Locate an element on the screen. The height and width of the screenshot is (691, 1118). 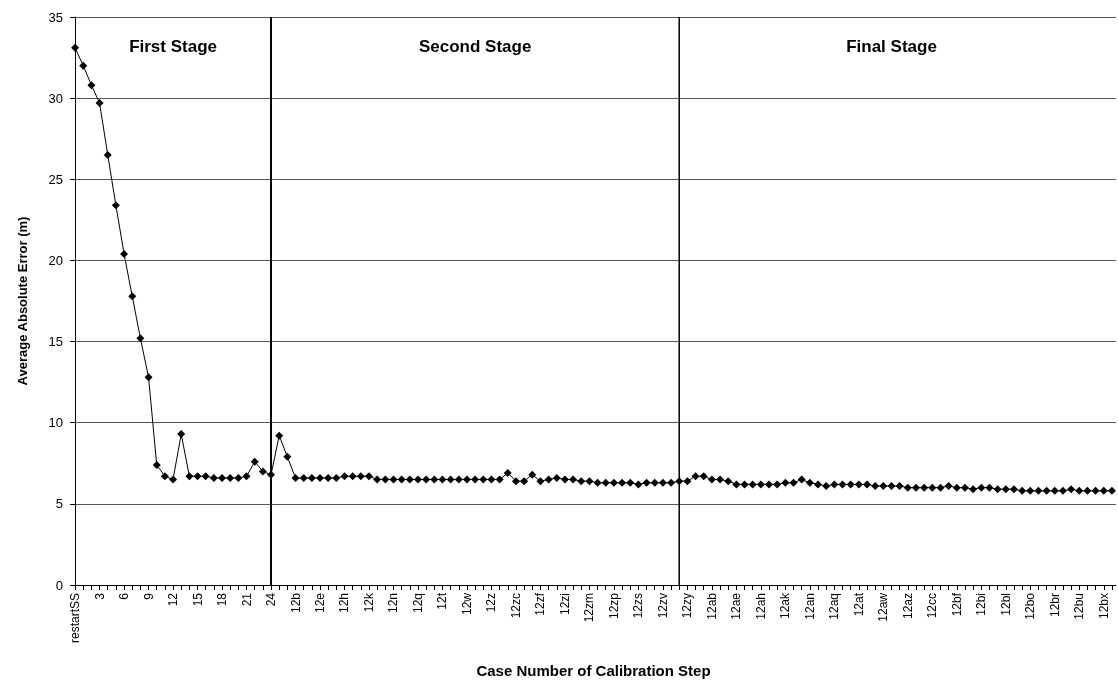
x-tick-label: 12b is located at coordinates (295, 603).